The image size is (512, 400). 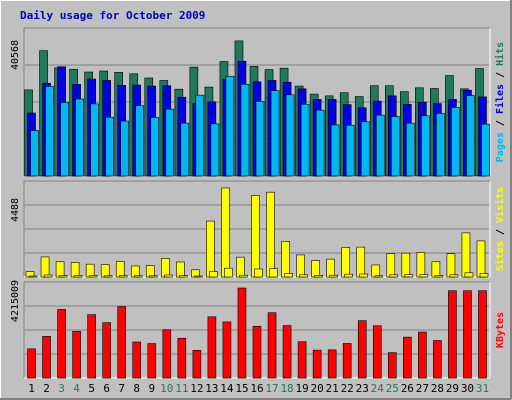 I want to click on x-tick-label-day-3: 3, so click(x=61, y=388).